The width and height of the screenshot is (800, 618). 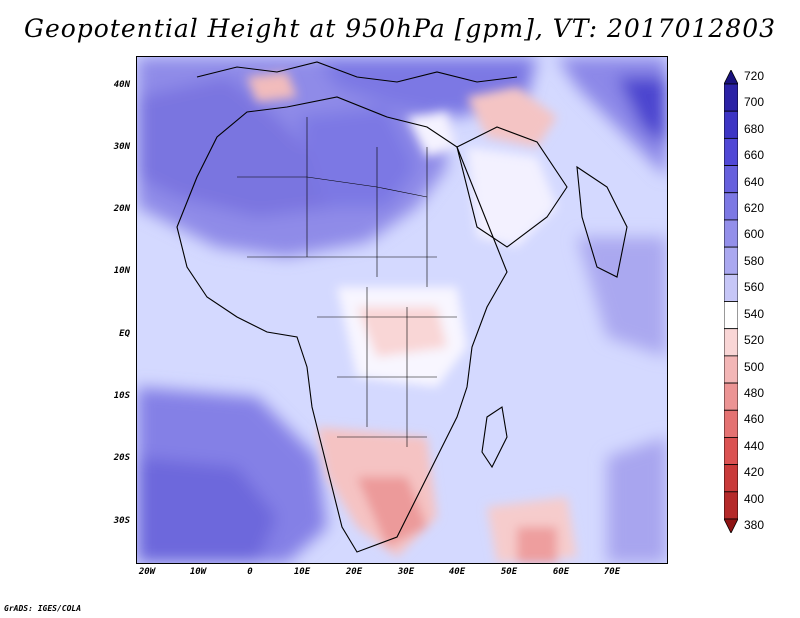 I want to click on lon-tick-10e: 10E, so click(x=302, y=572).